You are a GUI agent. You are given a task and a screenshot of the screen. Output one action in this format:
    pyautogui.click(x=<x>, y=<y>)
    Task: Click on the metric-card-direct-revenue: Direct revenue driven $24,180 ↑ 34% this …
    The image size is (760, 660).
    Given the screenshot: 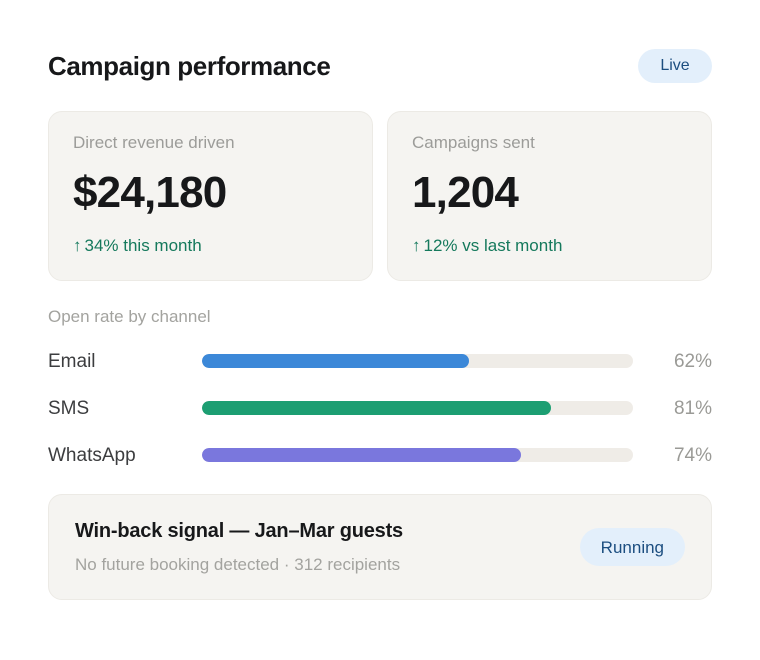 What is the action you would take?
    pyautogui.click(x=210, y=196)
    